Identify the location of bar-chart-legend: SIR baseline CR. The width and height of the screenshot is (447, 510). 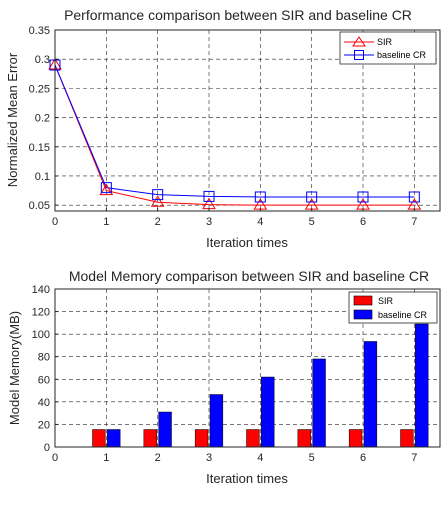
(393, 307).